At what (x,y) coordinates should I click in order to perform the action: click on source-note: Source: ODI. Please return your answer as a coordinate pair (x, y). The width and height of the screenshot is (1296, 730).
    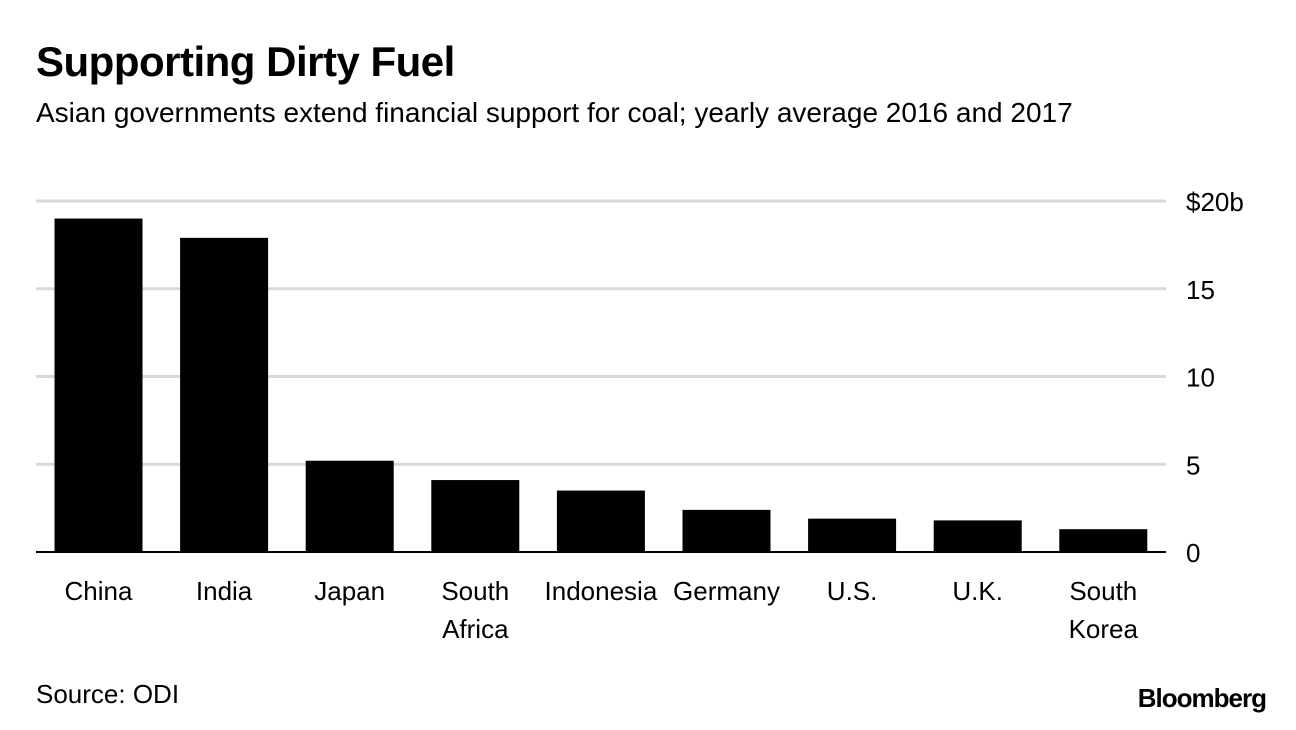
    Looking at the image, I should click on (108, 694).